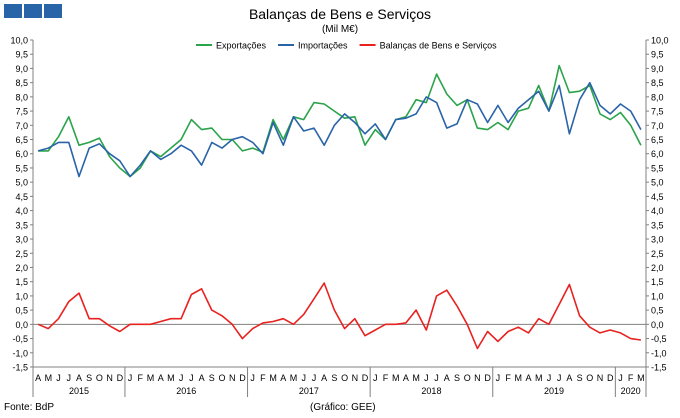 This screenshot has height=418, width=680. What do you see at coordinates (343, 407) in the screenshot?
I see `chart-credit: (Gráfico: GEE)` at bounding box center [343, 407].